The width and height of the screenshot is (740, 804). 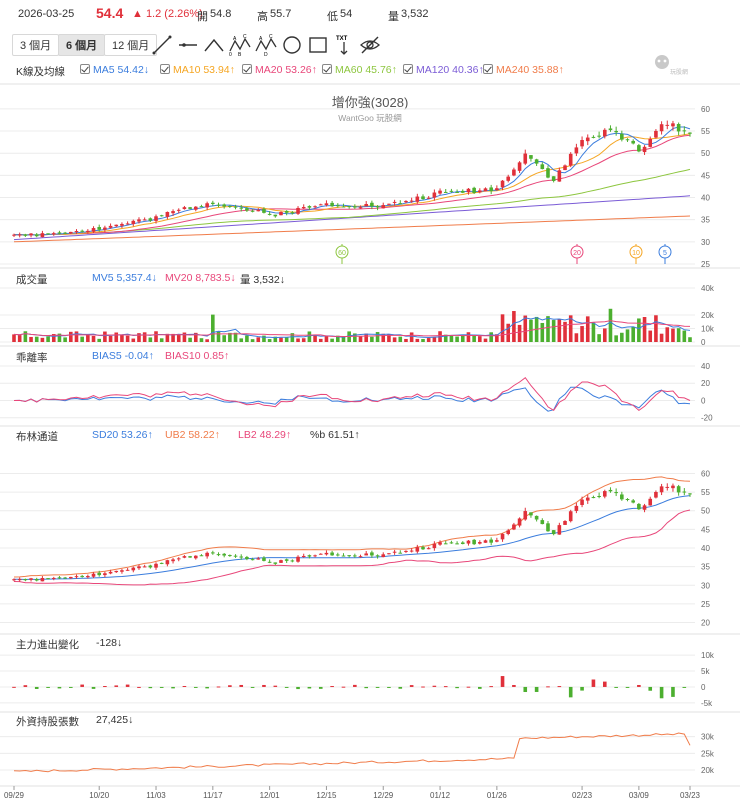 I want to click on line-tool-icon, so click(x=162, y=45).